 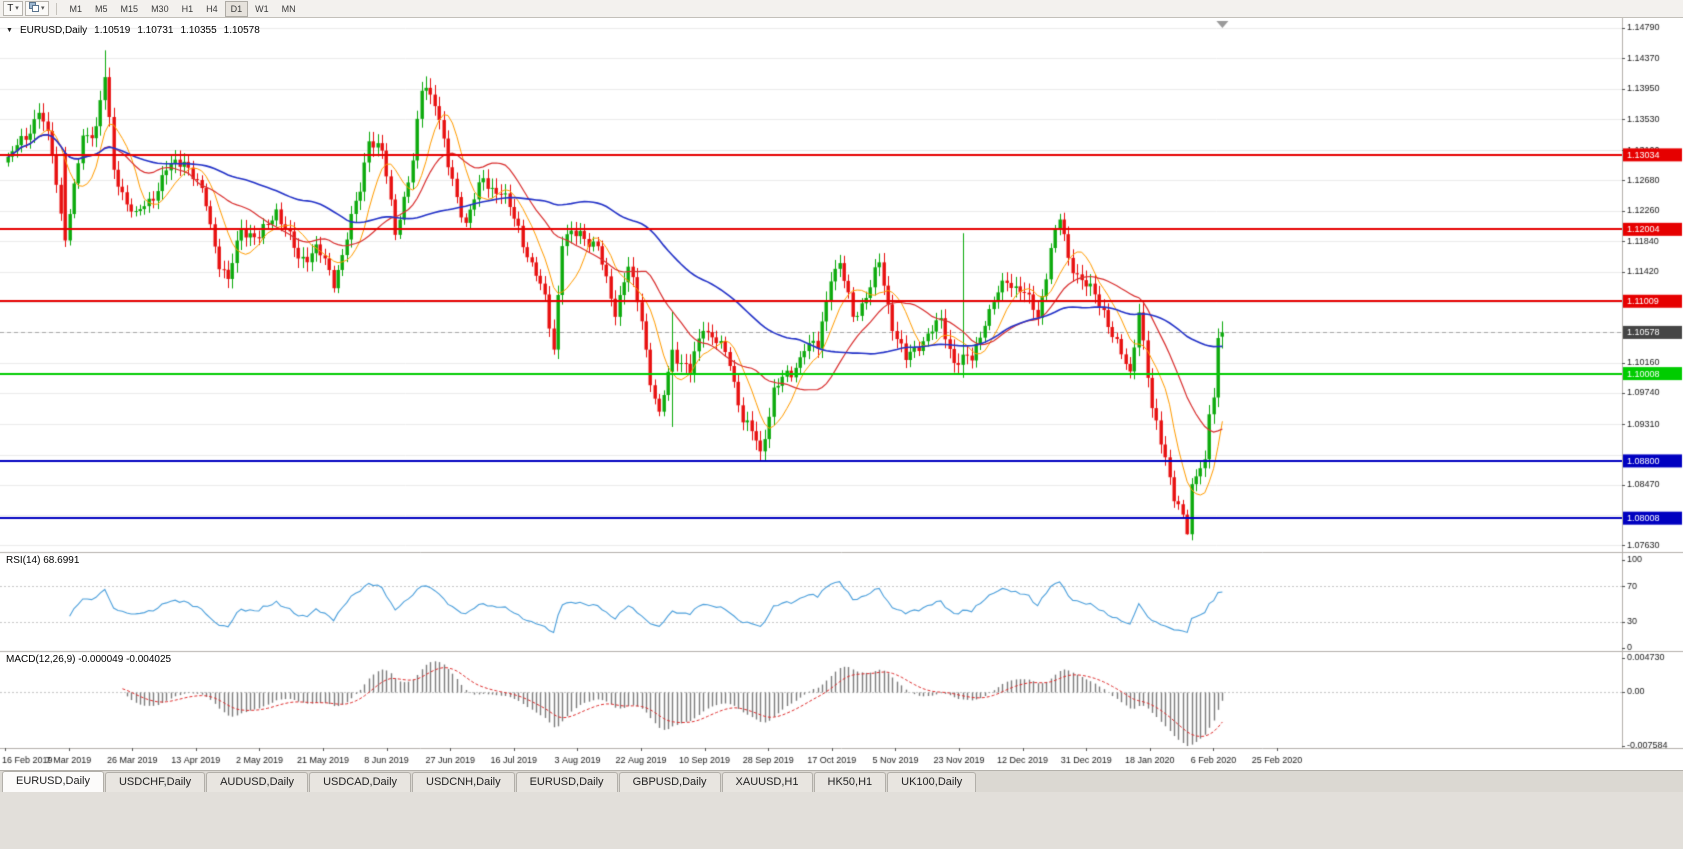 What do you see at coordinates (187, 8) in the screenshot?
I see `timeframe-button-h1: H1` at bounding box center [187, 8].